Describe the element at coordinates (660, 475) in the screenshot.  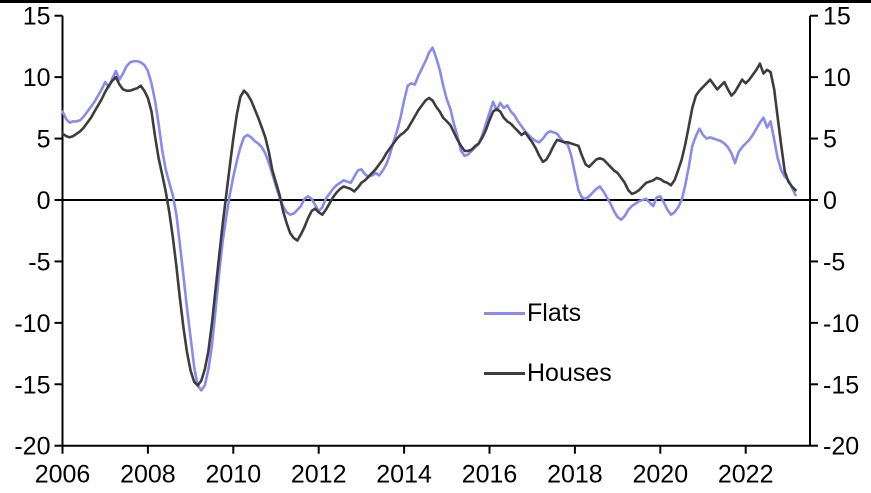
I see `x-axis-tick-label: 2020` at that location.